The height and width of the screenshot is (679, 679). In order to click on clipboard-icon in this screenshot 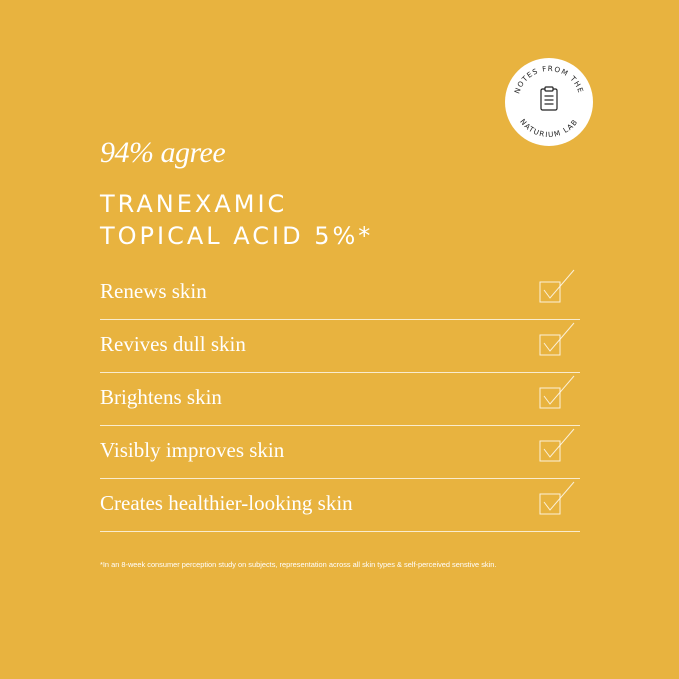, I will do `click(549, 98)`.